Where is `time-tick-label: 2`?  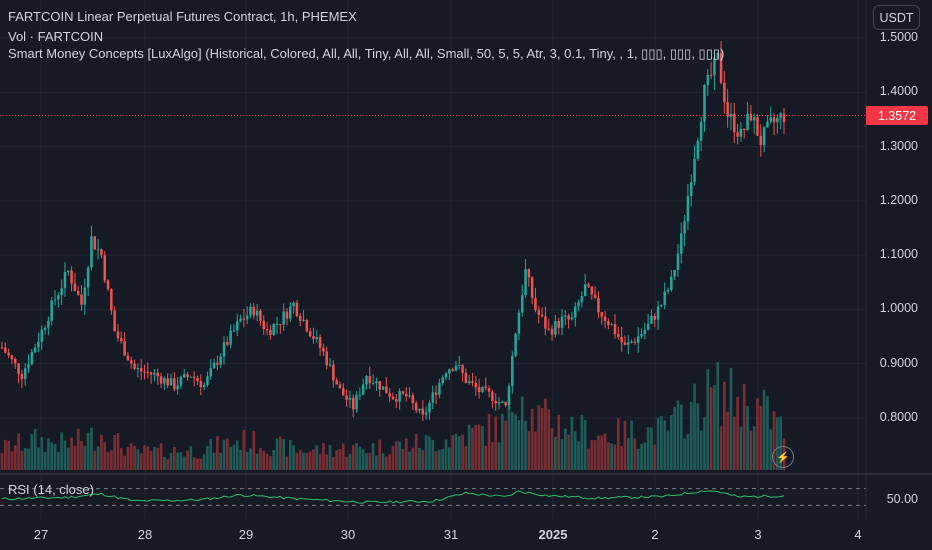 time-tick-label: 2 is located at coordinates (655, 534).